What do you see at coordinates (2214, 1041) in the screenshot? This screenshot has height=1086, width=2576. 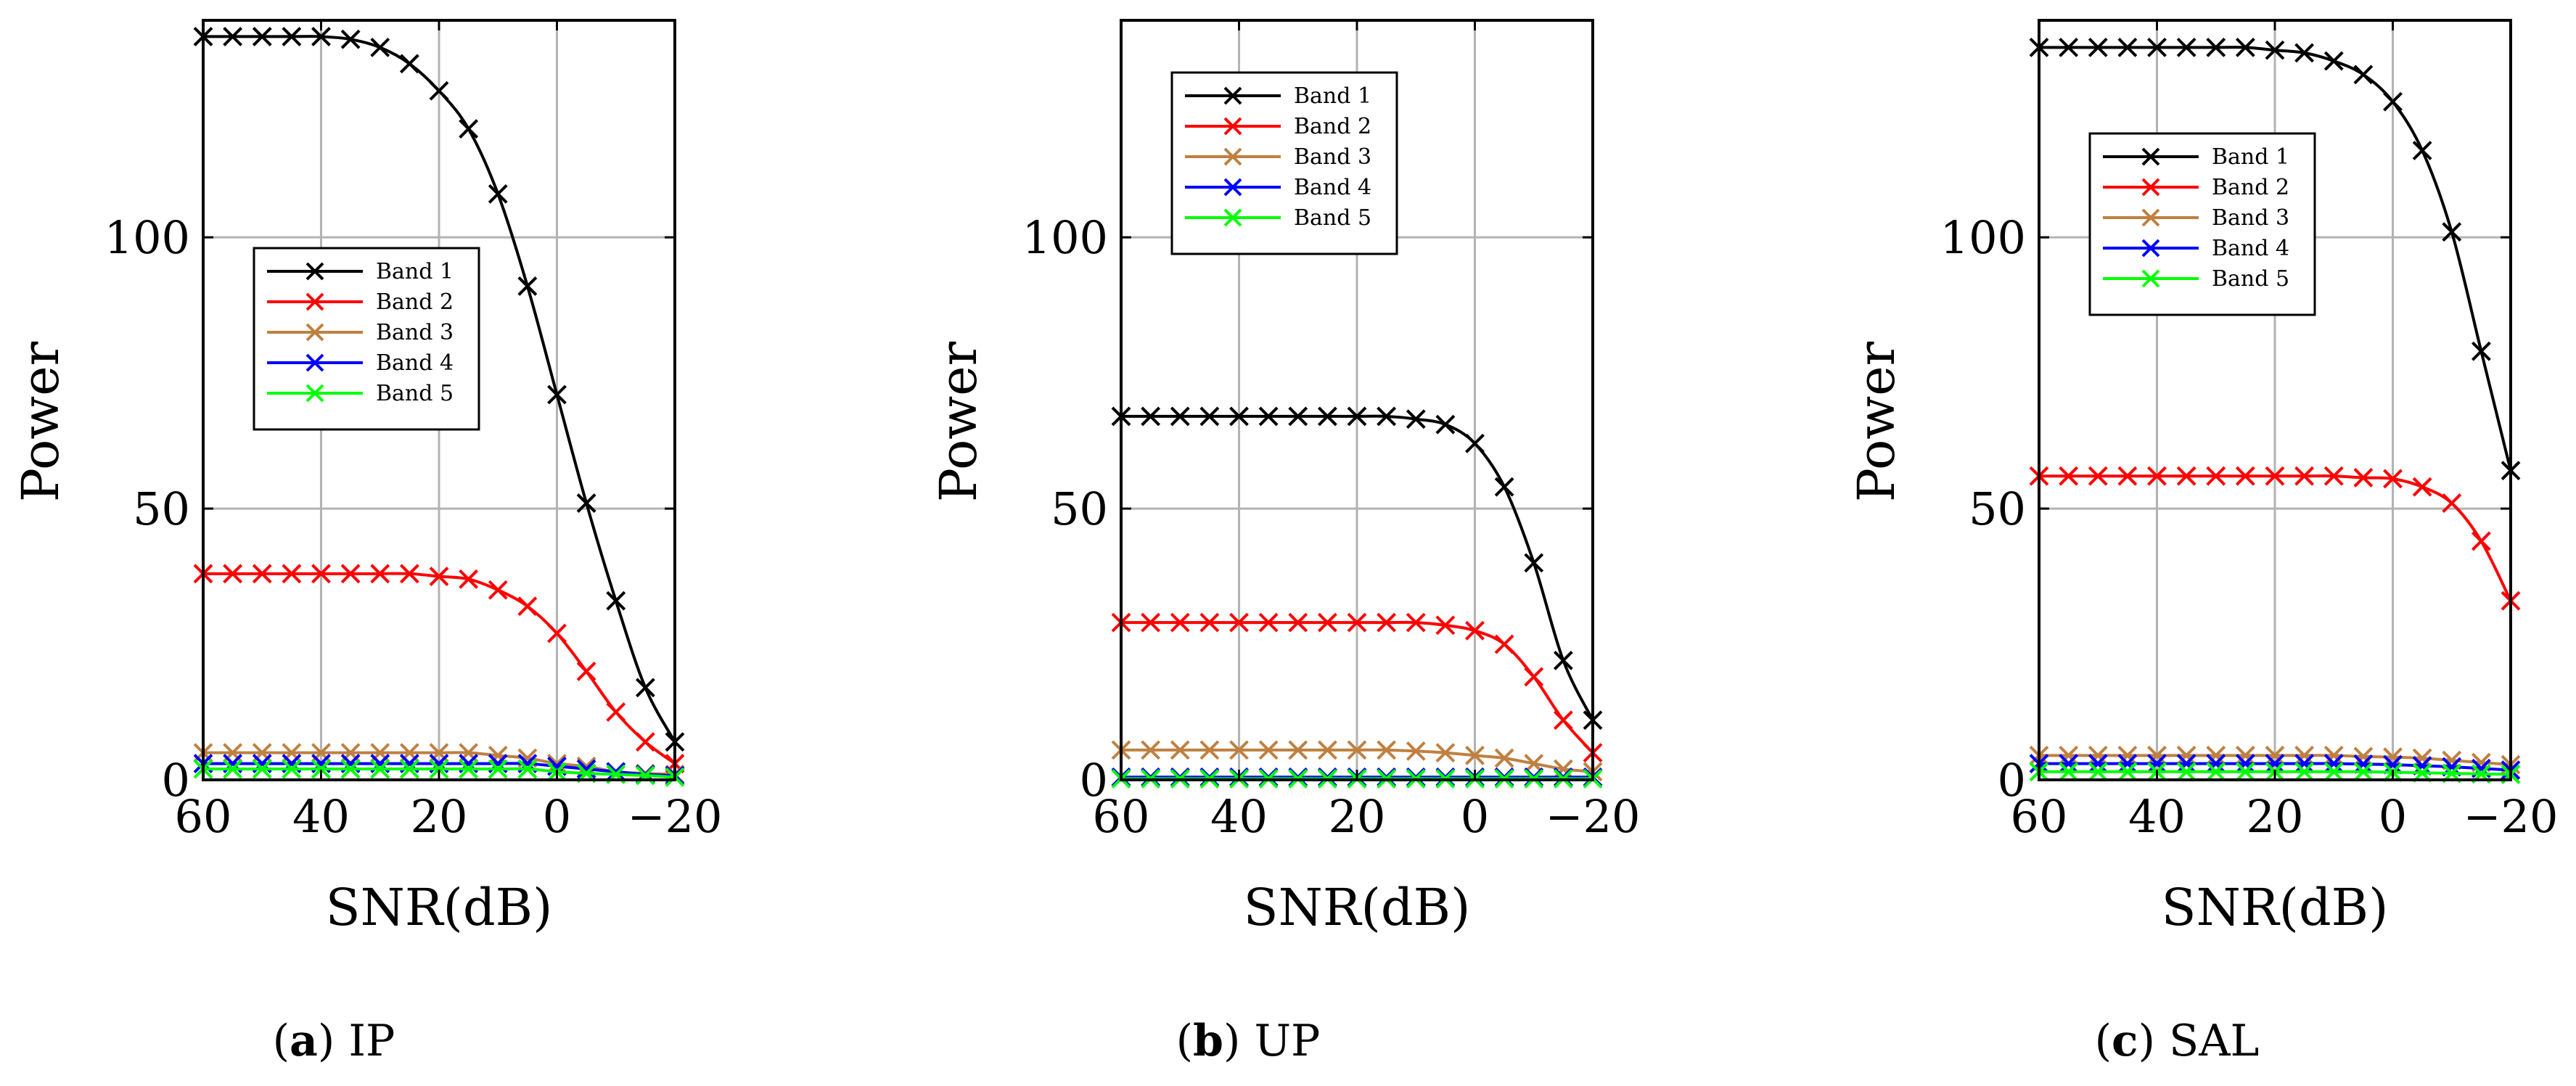 I see `caption-c-text: SAL` at bounding box center [2214, 1041].